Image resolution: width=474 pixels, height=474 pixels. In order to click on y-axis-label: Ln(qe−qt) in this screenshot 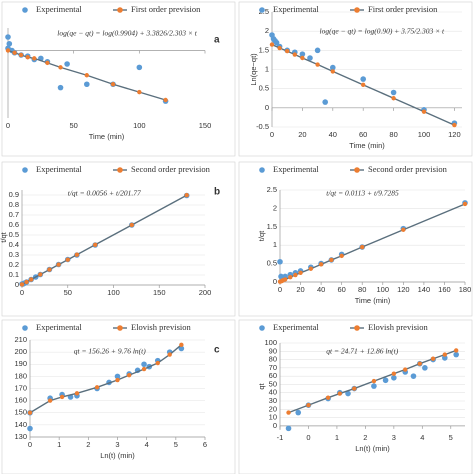, I will do `click(253, 69)`.